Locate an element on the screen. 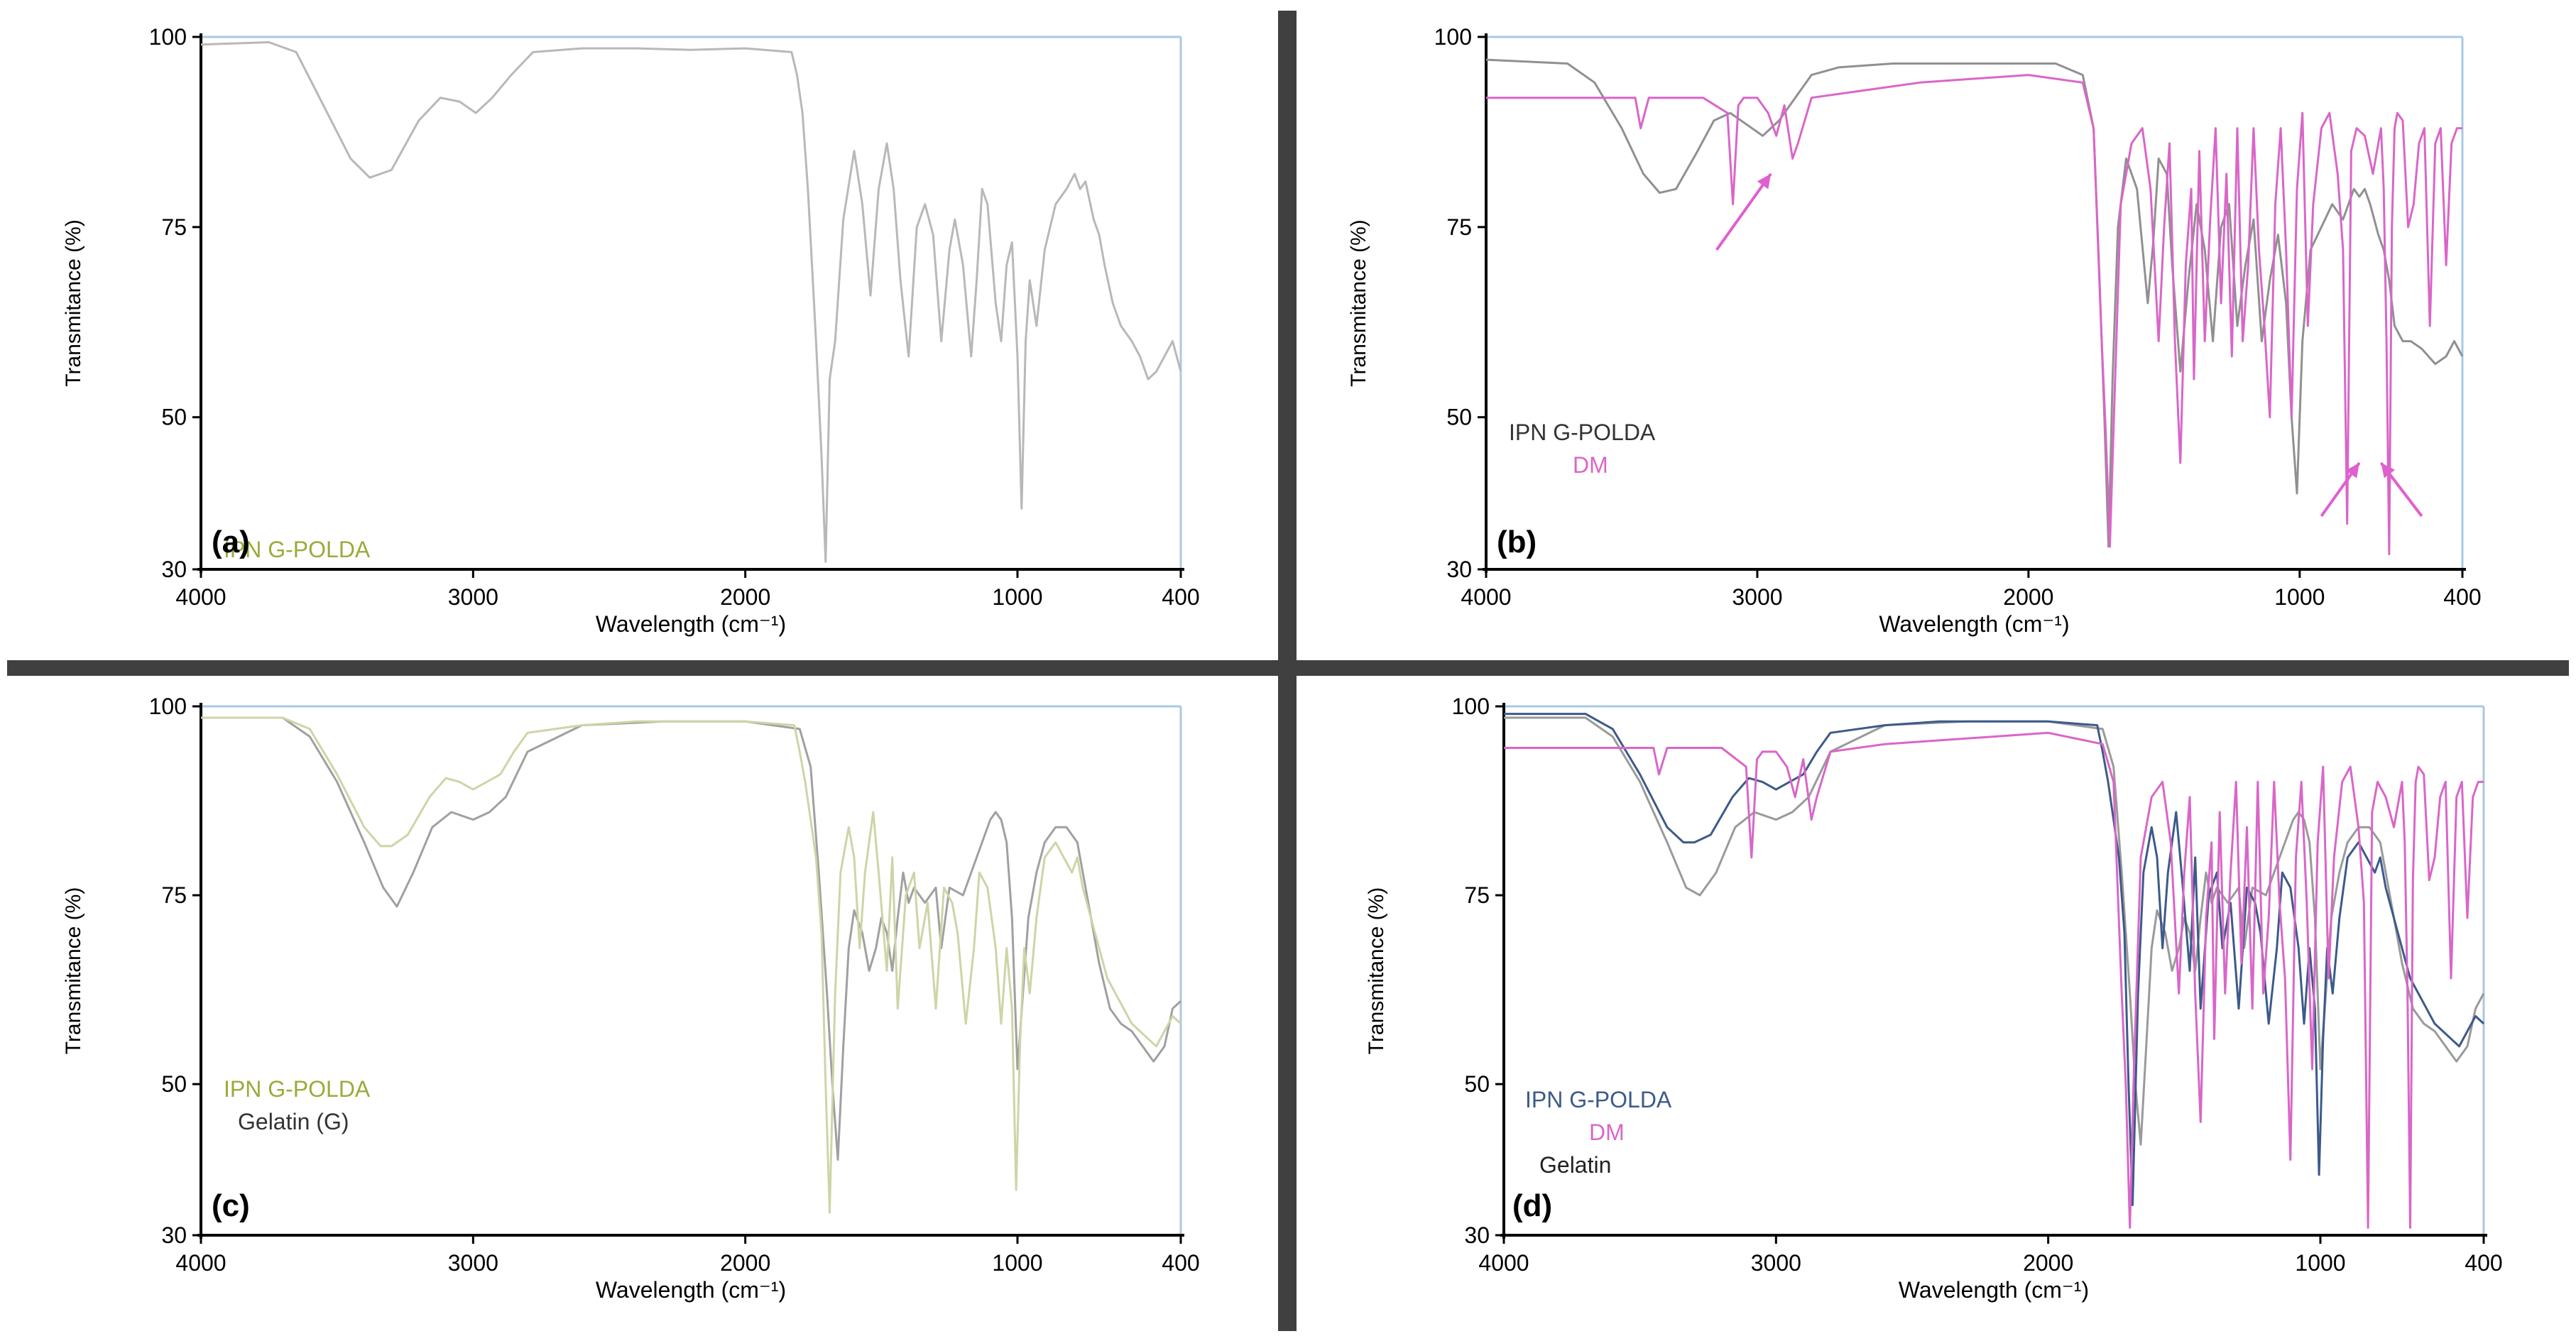 The width and height of the screenshot is (2576, 1341). legend-entry: Gelatin (G) is located at coordinates (293, 1121).